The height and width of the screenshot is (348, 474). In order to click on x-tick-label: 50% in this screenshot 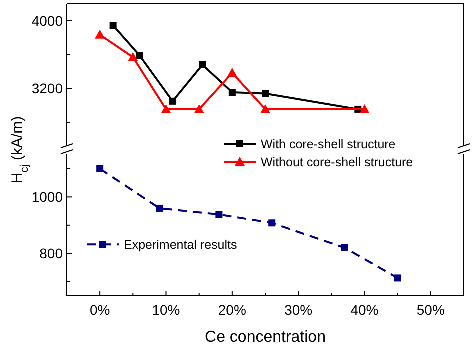, I will do `click(430, 310)`.